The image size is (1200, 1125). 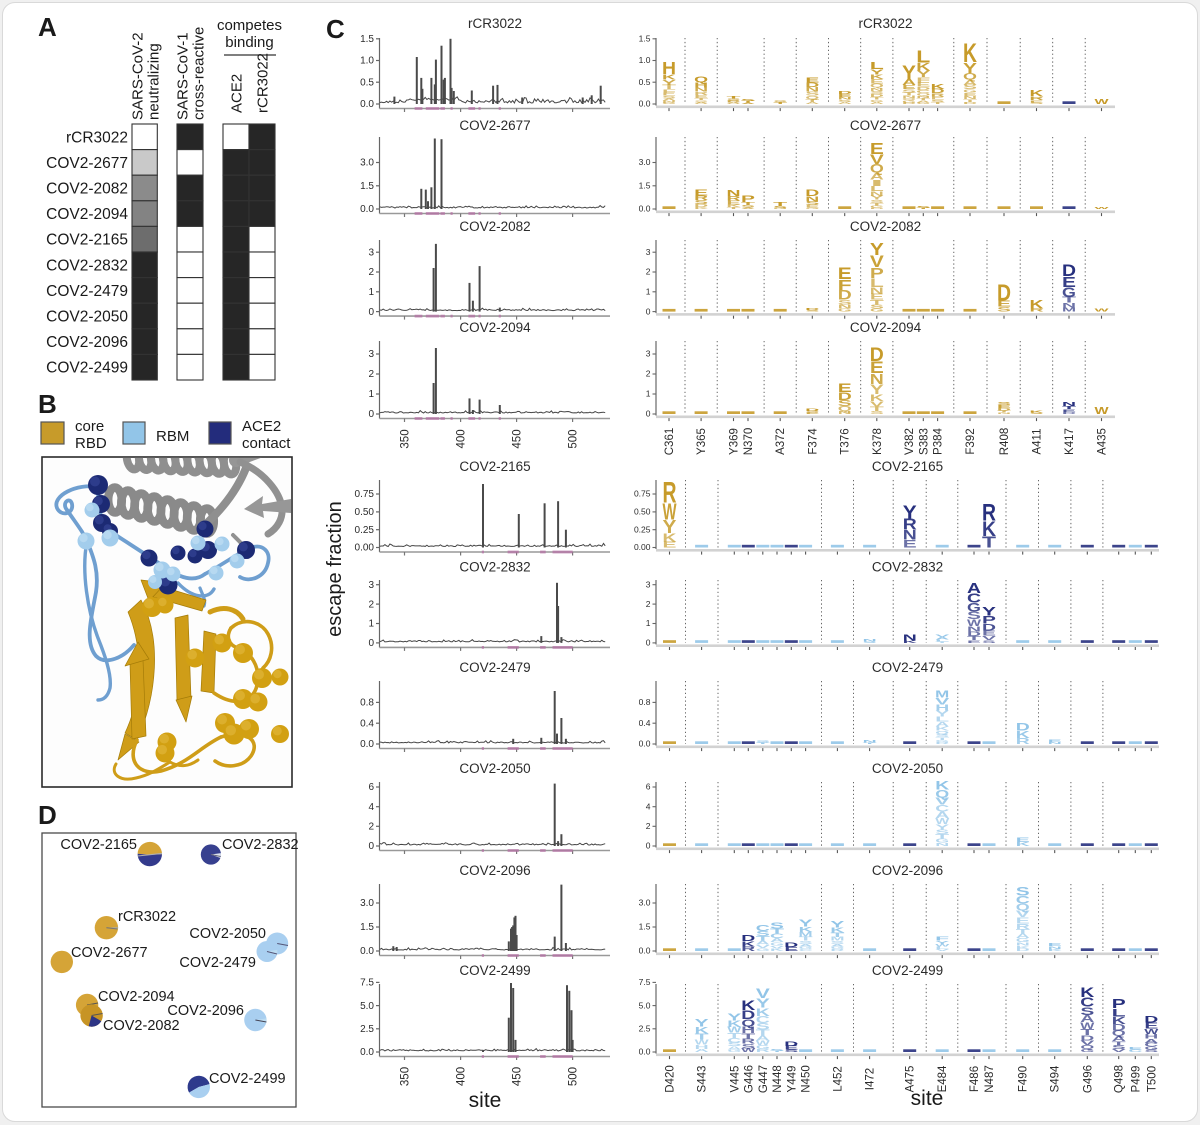 I want to click on svg-text: 450, so click(x=518, y=1076).